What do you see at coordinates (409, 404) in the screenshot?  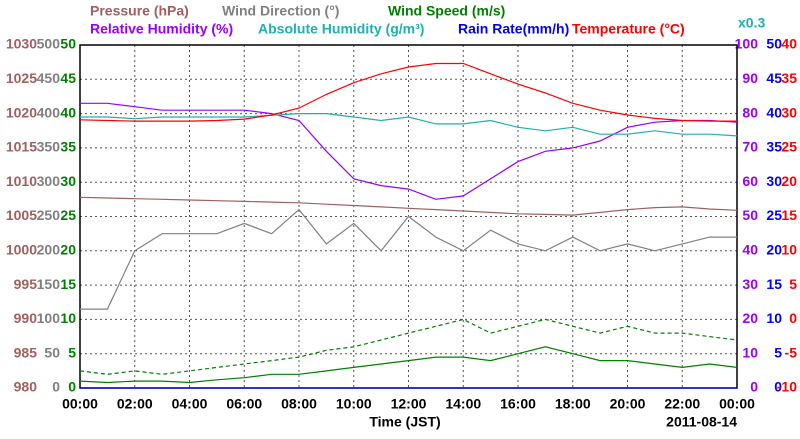 I see `x-tick-label: 12:00` at bounding box center [409, 404].